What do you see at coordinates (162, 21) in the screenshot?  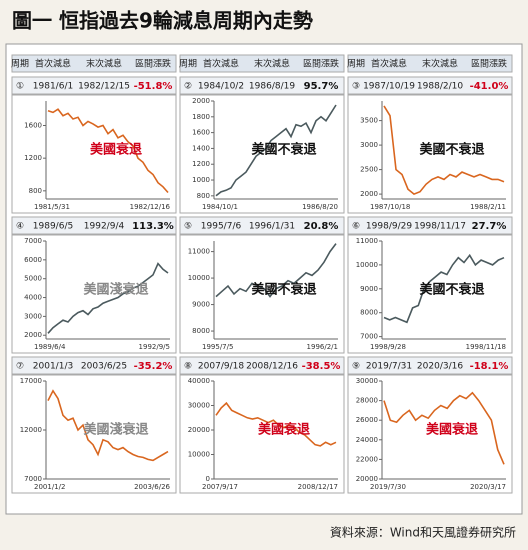 I see `figure-title: 圖一 恒指過去9輪減息周期內走勢` at bounding box center [162, 21].